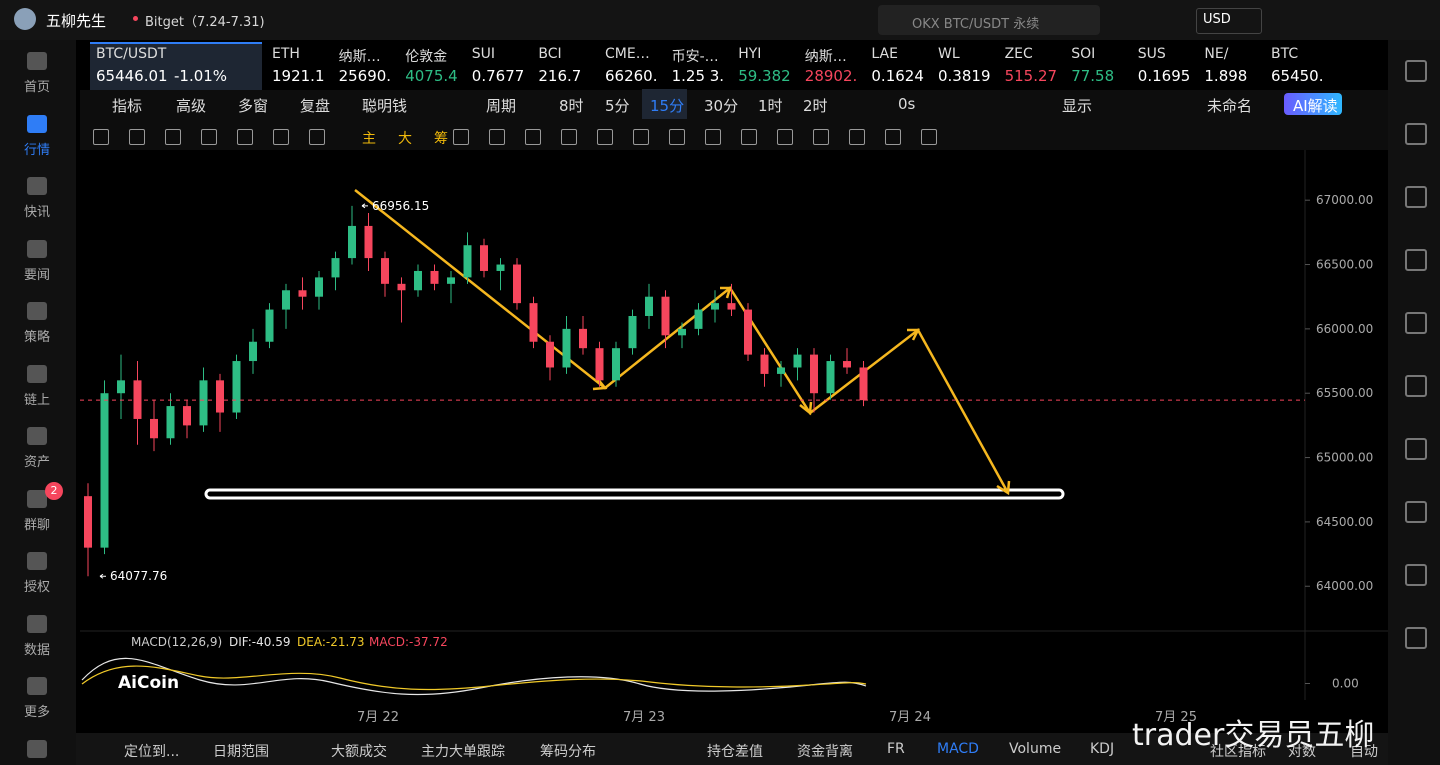  I want to click on ticker-symbol: HYI, so click(750, 54).